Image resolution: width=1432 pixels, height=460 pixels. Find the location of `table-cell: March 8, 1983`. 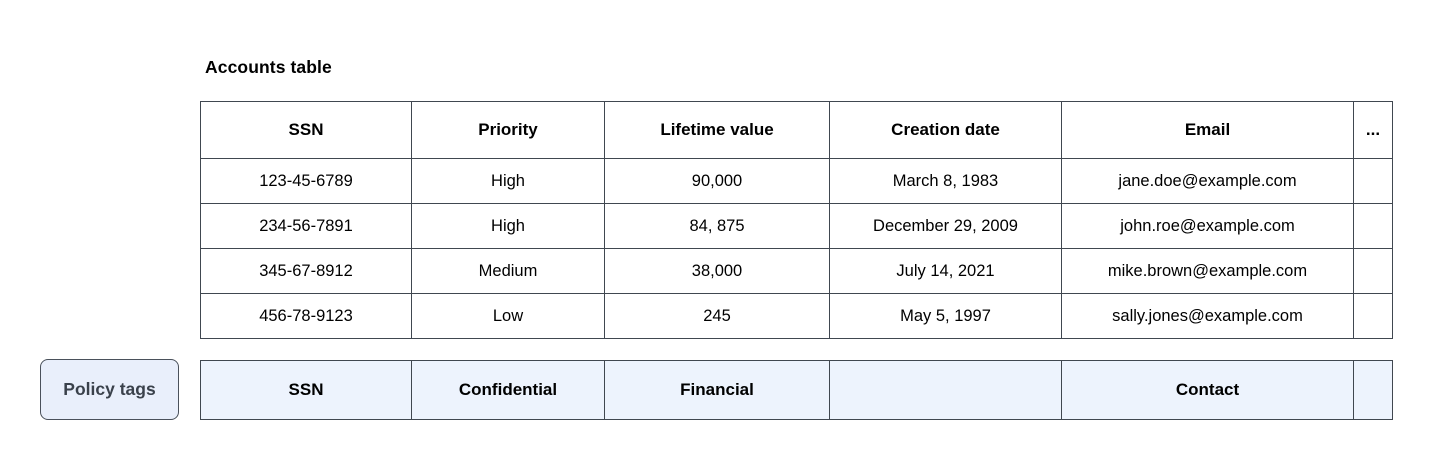

table-cell: March 8, 1983 is located at coordinates (945, 181).